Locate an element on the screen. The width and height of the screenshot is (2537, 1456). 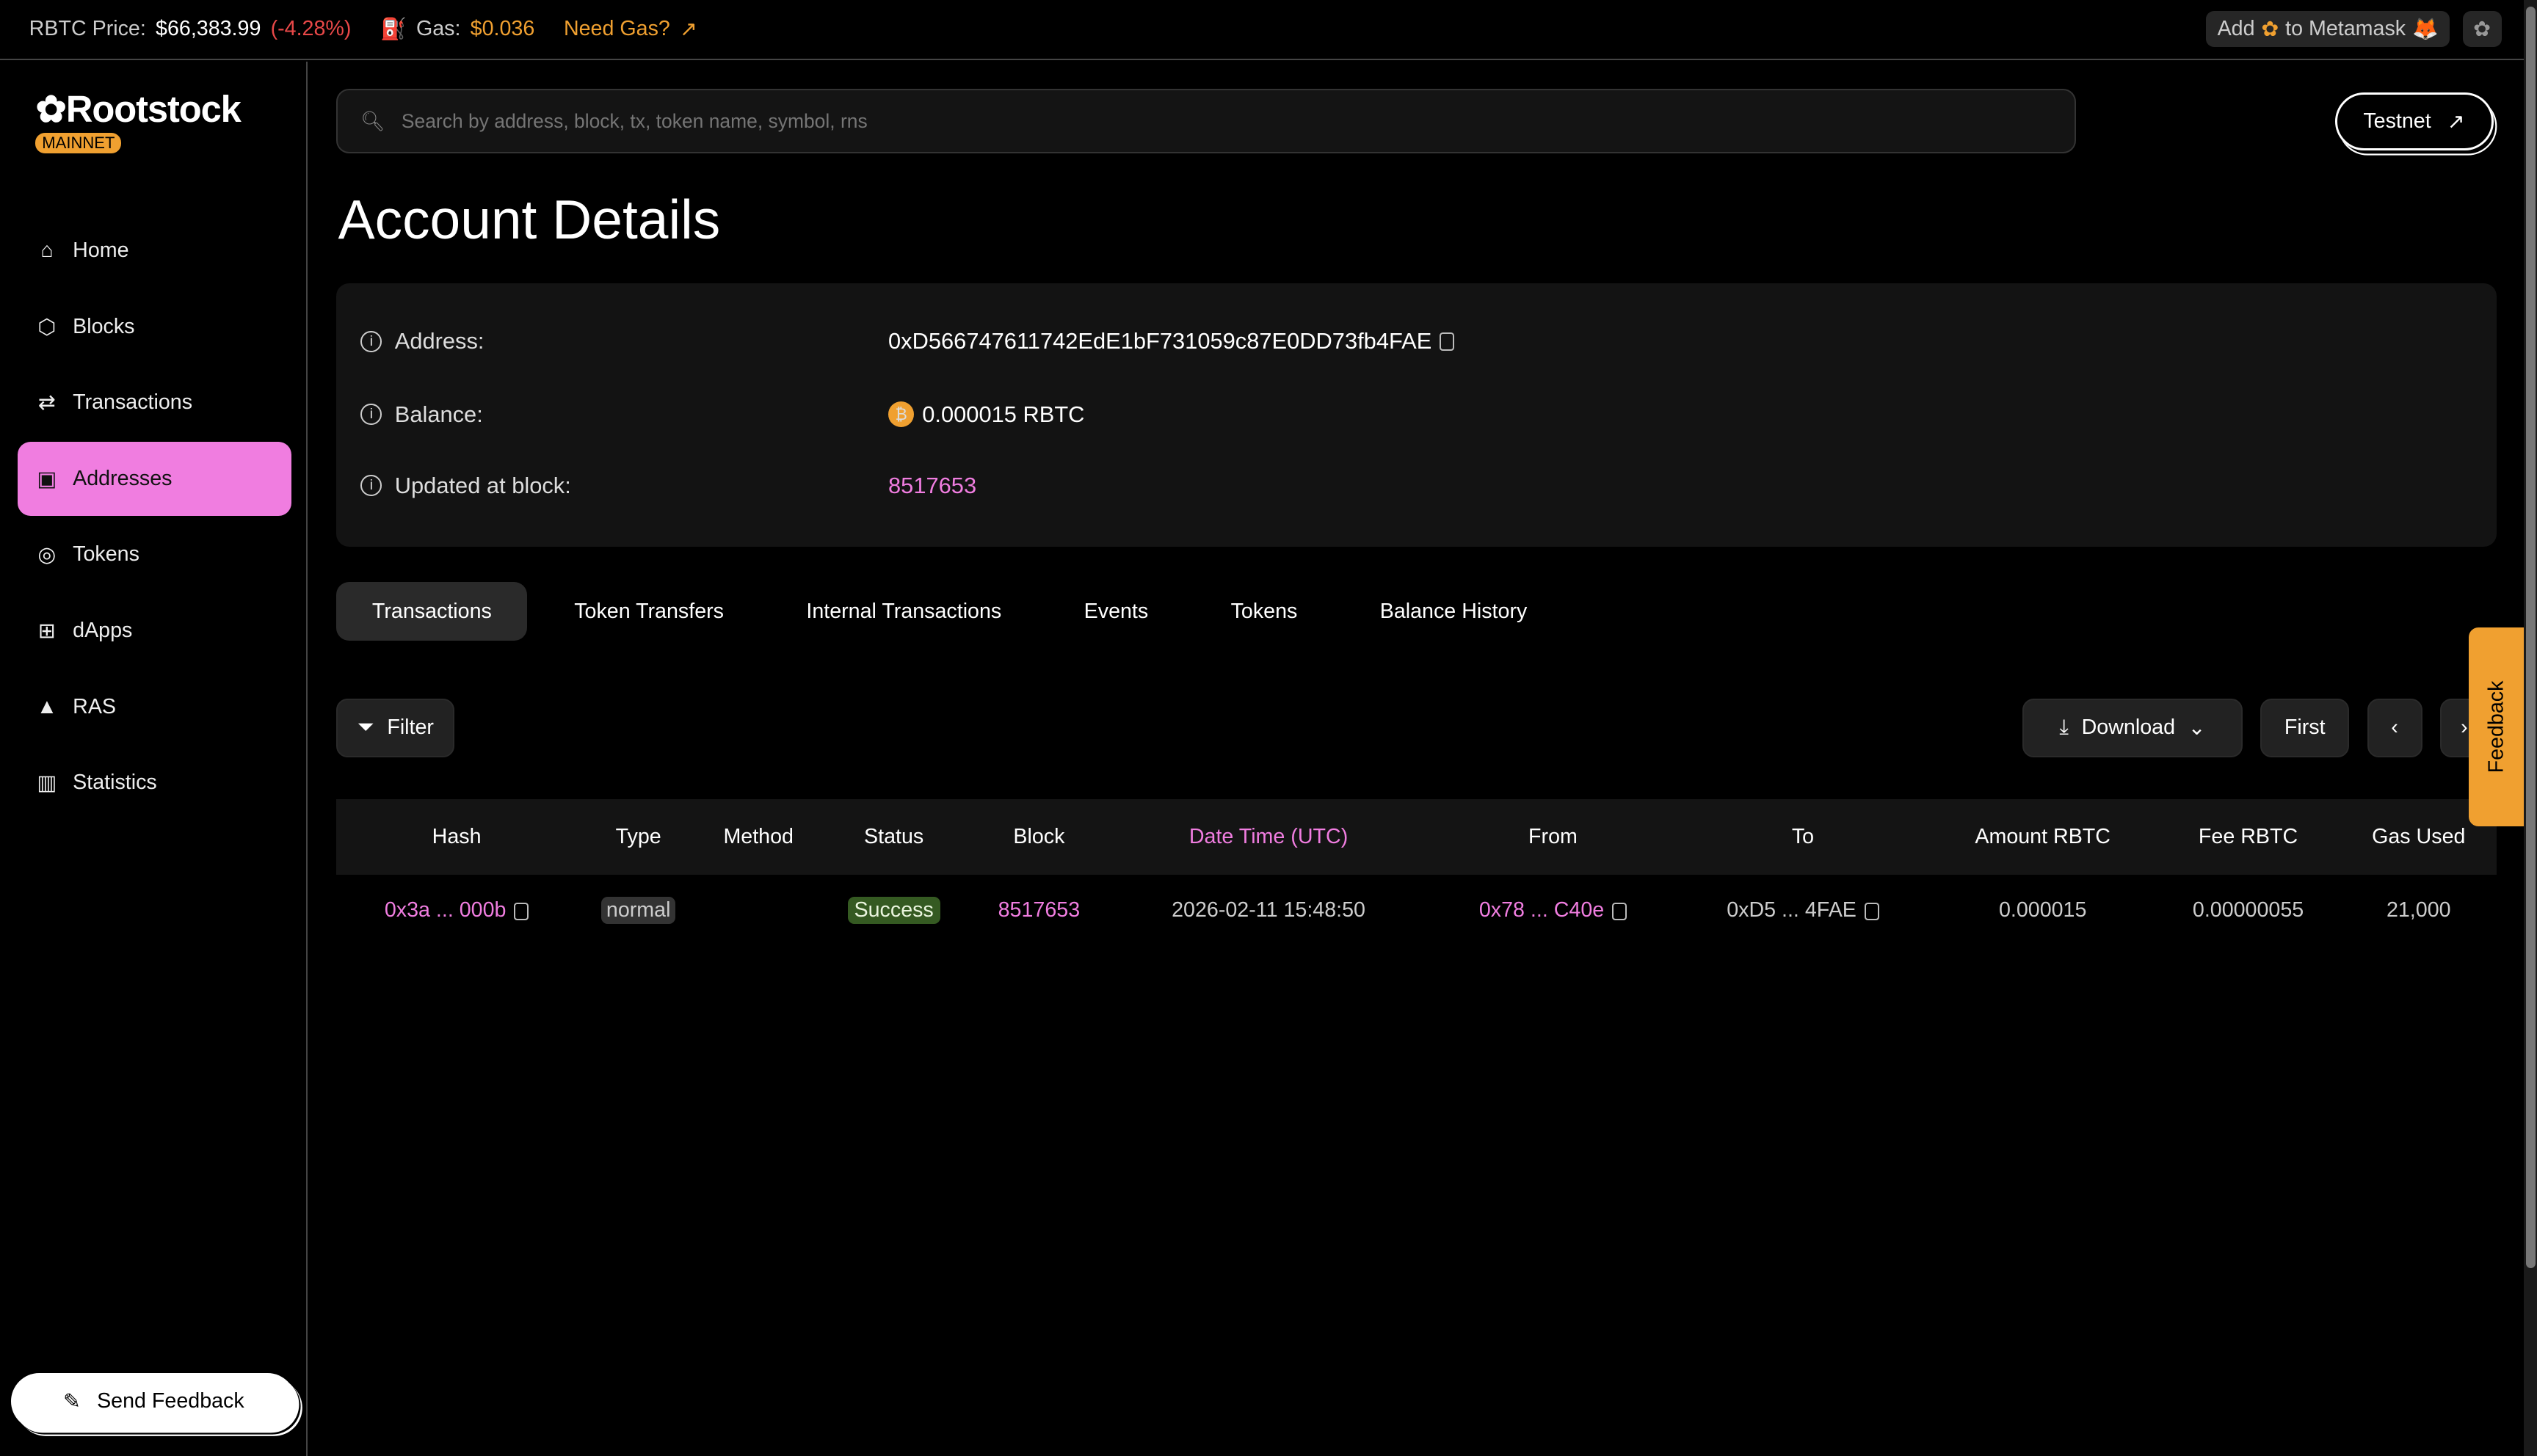
tab-events: Events is located at coordinates (1116, 611).